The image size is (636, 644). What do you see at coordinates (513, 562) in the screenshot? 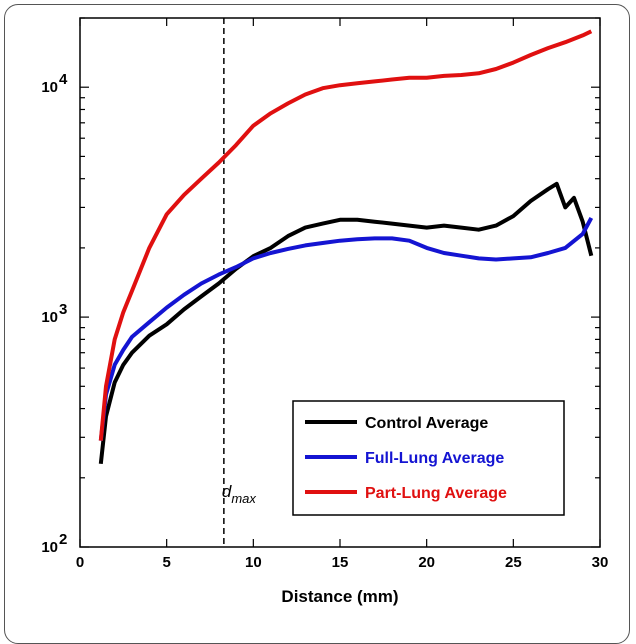
I see `x-tick-label: 25` at bounding box center [513, 562].